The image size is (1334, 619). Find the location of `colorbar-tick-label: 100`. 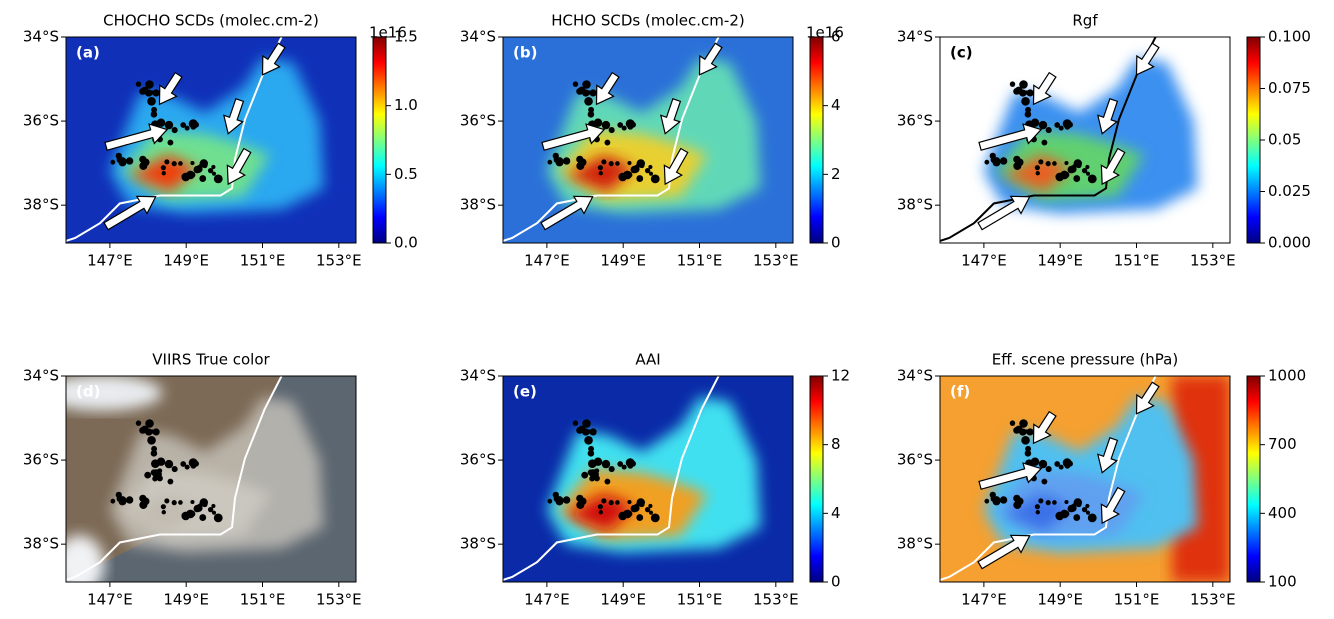

colorbar-tick-label: 100 is located at coordinates (1282, 582).